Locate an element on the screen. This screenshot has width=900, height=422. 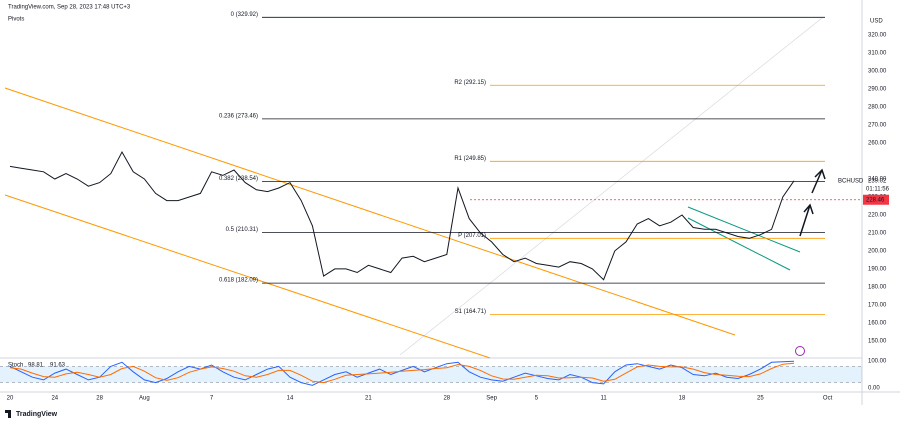
y-tick-label: 200.00 is located at coordinates (877, 252).